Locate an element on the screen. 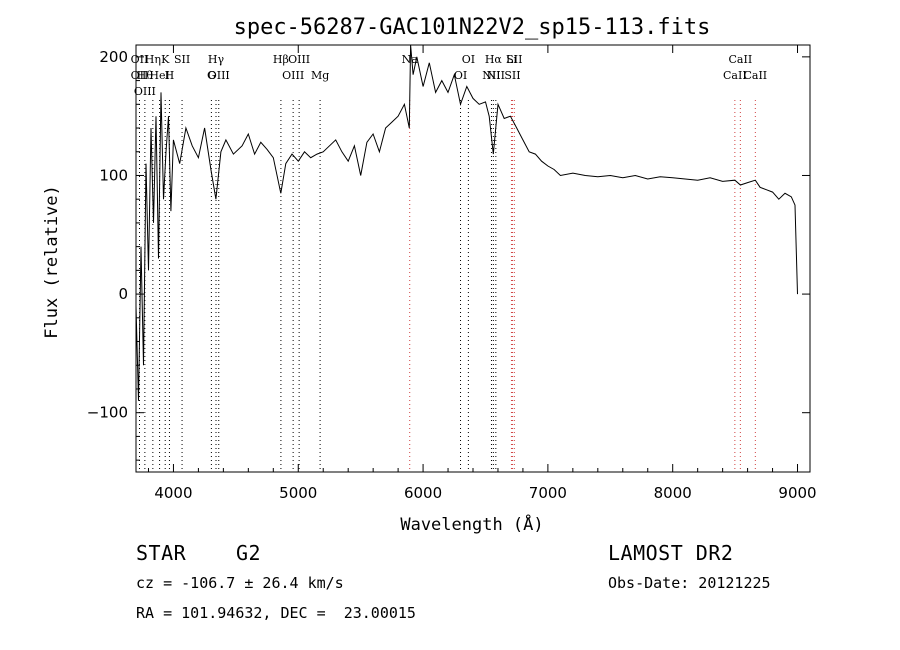 The width and height of the screenshot is (900, 650). object-subclass: G2 is located at coordinates (249, 553).